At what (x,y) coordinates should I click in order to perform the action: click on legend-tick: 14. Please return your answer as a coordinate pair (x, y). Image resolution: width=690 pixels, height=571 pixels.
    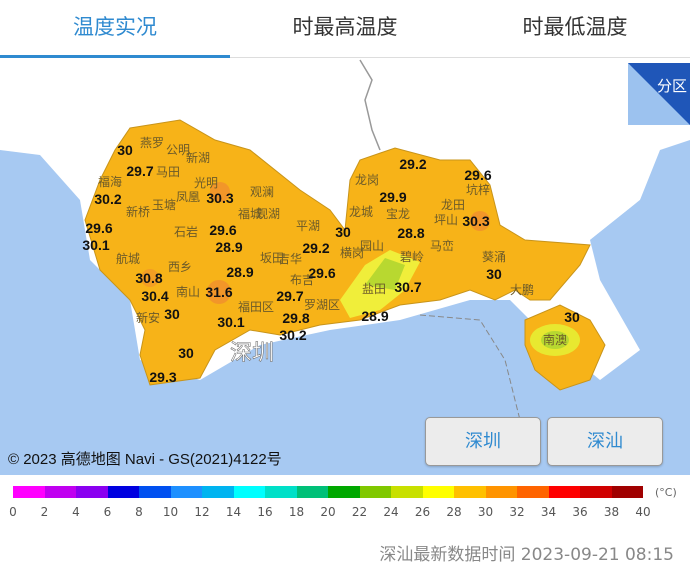
    Looking at the image, I should click on (233, 512).